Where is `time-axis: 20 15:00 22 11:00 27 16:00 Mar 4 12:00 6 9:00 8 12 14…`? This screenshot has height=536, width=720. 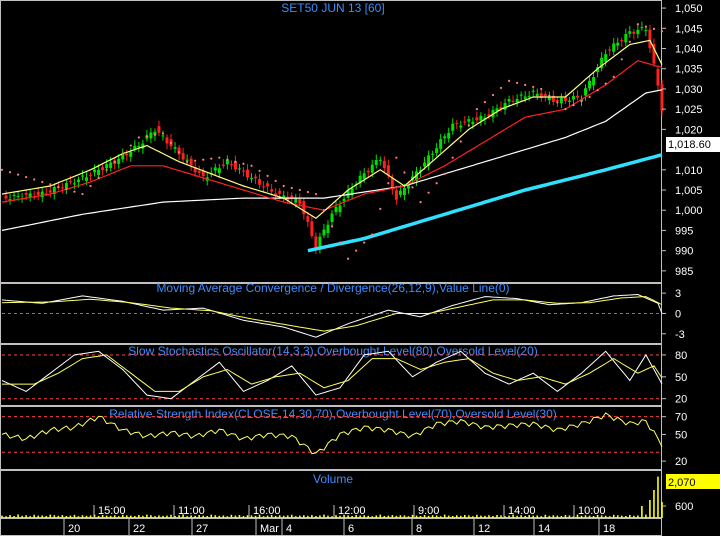
time-axis: 20 15:00 22 11:00 27 16:00 Mar 4 12:00 6 9:00 8 12 14… is located at coordinates (339, 520).